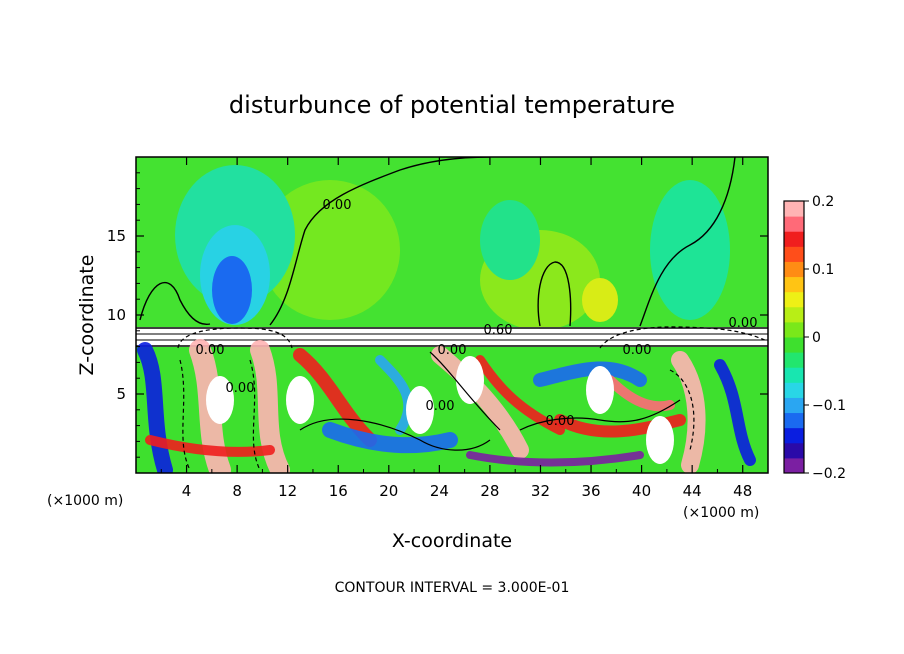 This screenshot has width=904, height=654. Describe the element at coordinates (388, 491) in the screenshot. I see `x-tick-label: 20` at that location.